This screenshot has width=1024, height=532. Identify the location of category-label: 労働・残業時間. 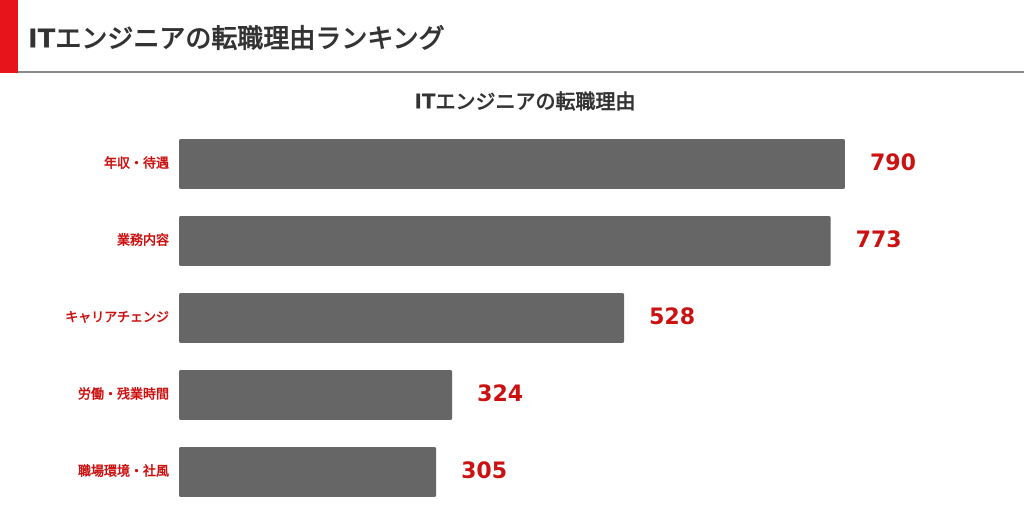
(123, 395).